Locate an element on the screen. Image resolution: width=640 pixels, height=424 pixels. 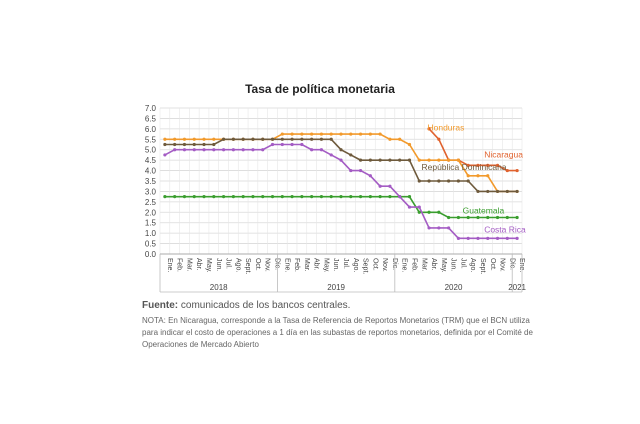
series-label: Costa Rica is located at coordinates (505, 229).